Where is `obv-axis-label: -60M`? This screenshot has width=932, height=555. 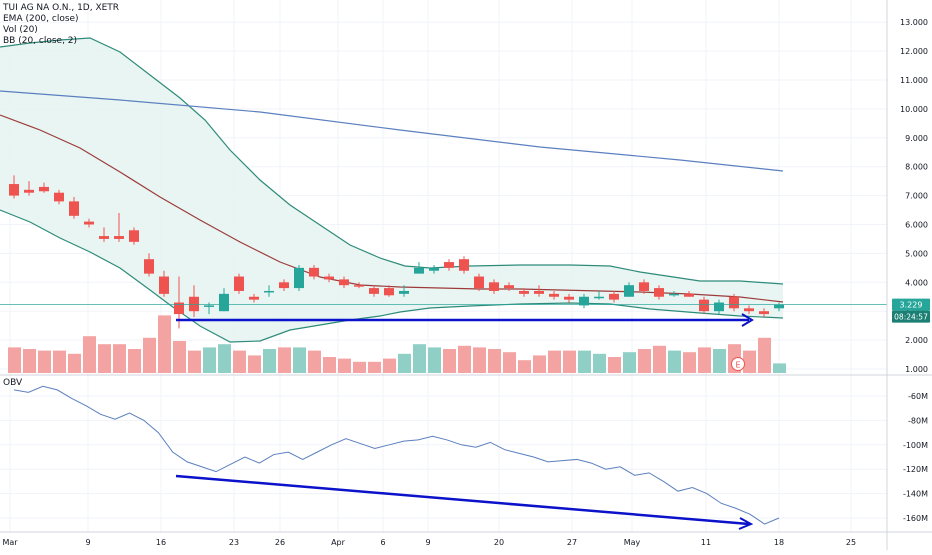
obv-axis-label: -60M is located at coordinates (918, 396).